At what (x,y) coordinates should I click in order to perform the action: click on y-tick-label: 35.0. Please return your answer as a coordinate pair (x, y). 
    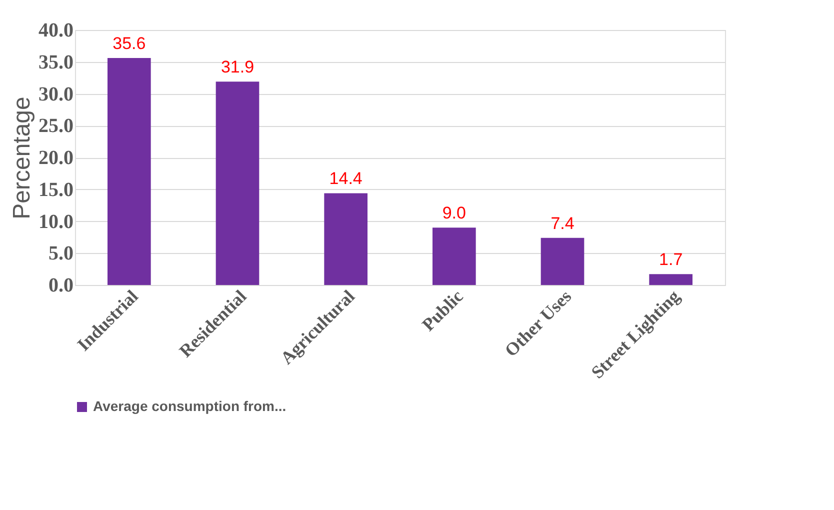
    Looking at the image, I should click on (56, 62).